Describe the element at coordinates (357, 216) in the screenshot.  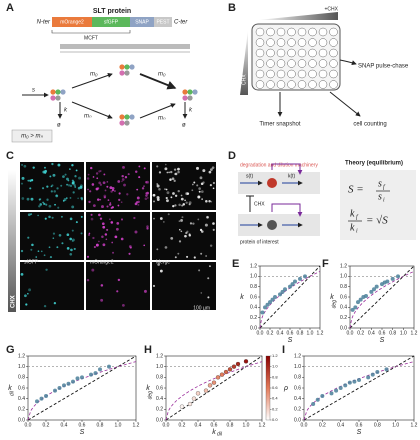
I see `eq-sub: f` at that location.